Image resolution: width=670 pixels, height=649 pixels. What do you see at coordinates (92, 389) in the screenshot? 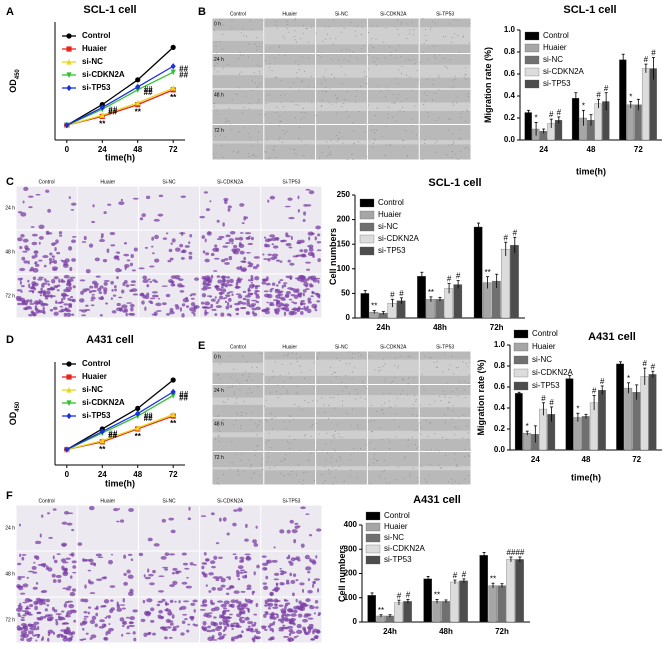
I see `legend-label: si-NC` at bounding box center [92, 389].